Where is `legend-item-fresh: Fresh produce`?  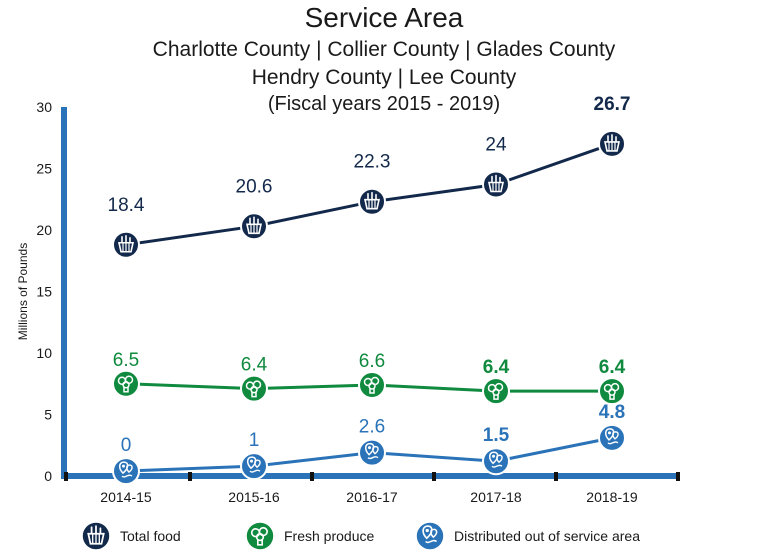
legend-item-fresh: Fresh produce is located at coordinates (309, 536).